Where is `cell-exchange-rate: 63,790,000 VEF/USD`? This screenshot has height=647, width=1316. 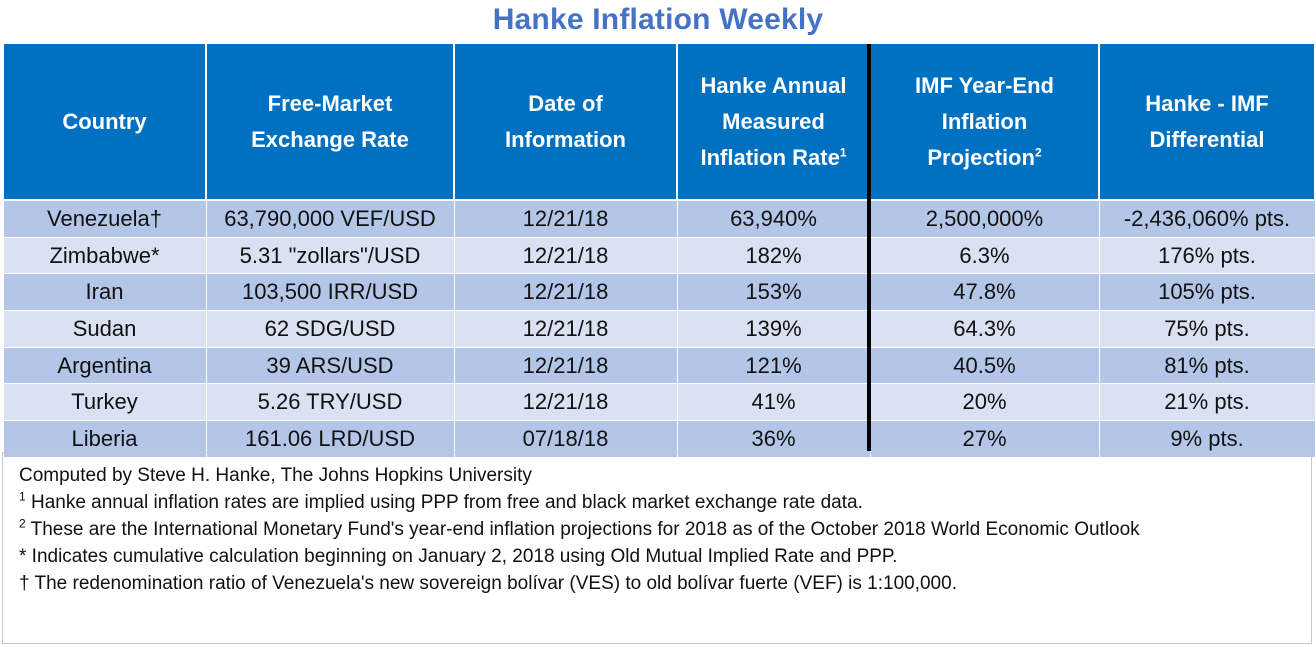 cell-exchange-rate: 63,790,000 VEF/USD is located at coordinates (330, 218).